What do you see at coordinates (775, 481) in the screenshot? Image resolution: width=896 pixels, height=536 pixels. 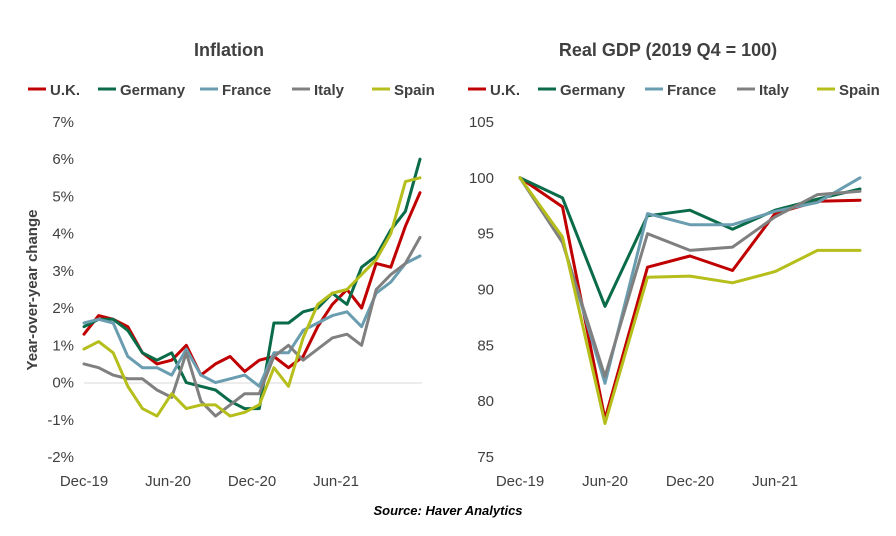 I see `gdp-x-tick-label: Jun-21` at bounding box center [775, 481].